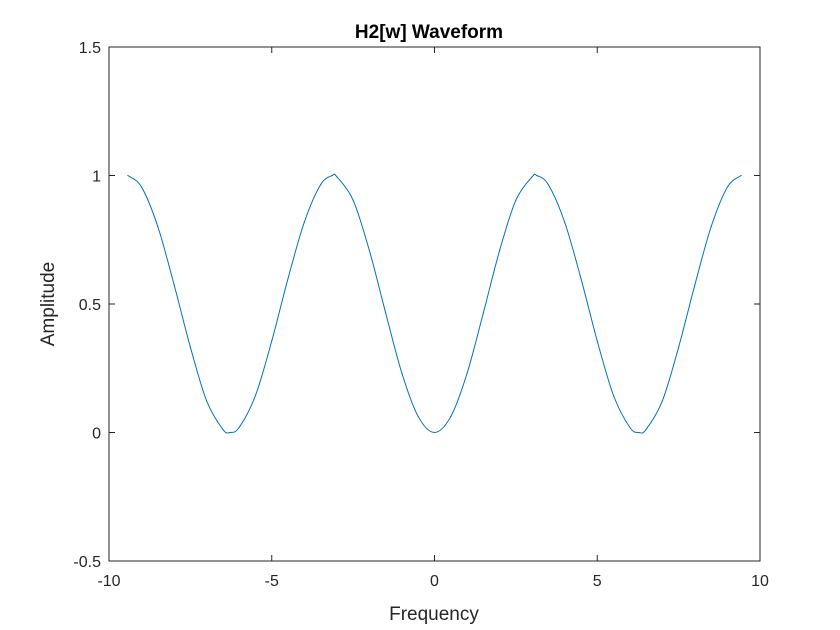 This screenshot has height=630, width=840. Describe the element at coordinates (434, 614) in the screenshot. I see `x-axis-label: Frequency` at that location.